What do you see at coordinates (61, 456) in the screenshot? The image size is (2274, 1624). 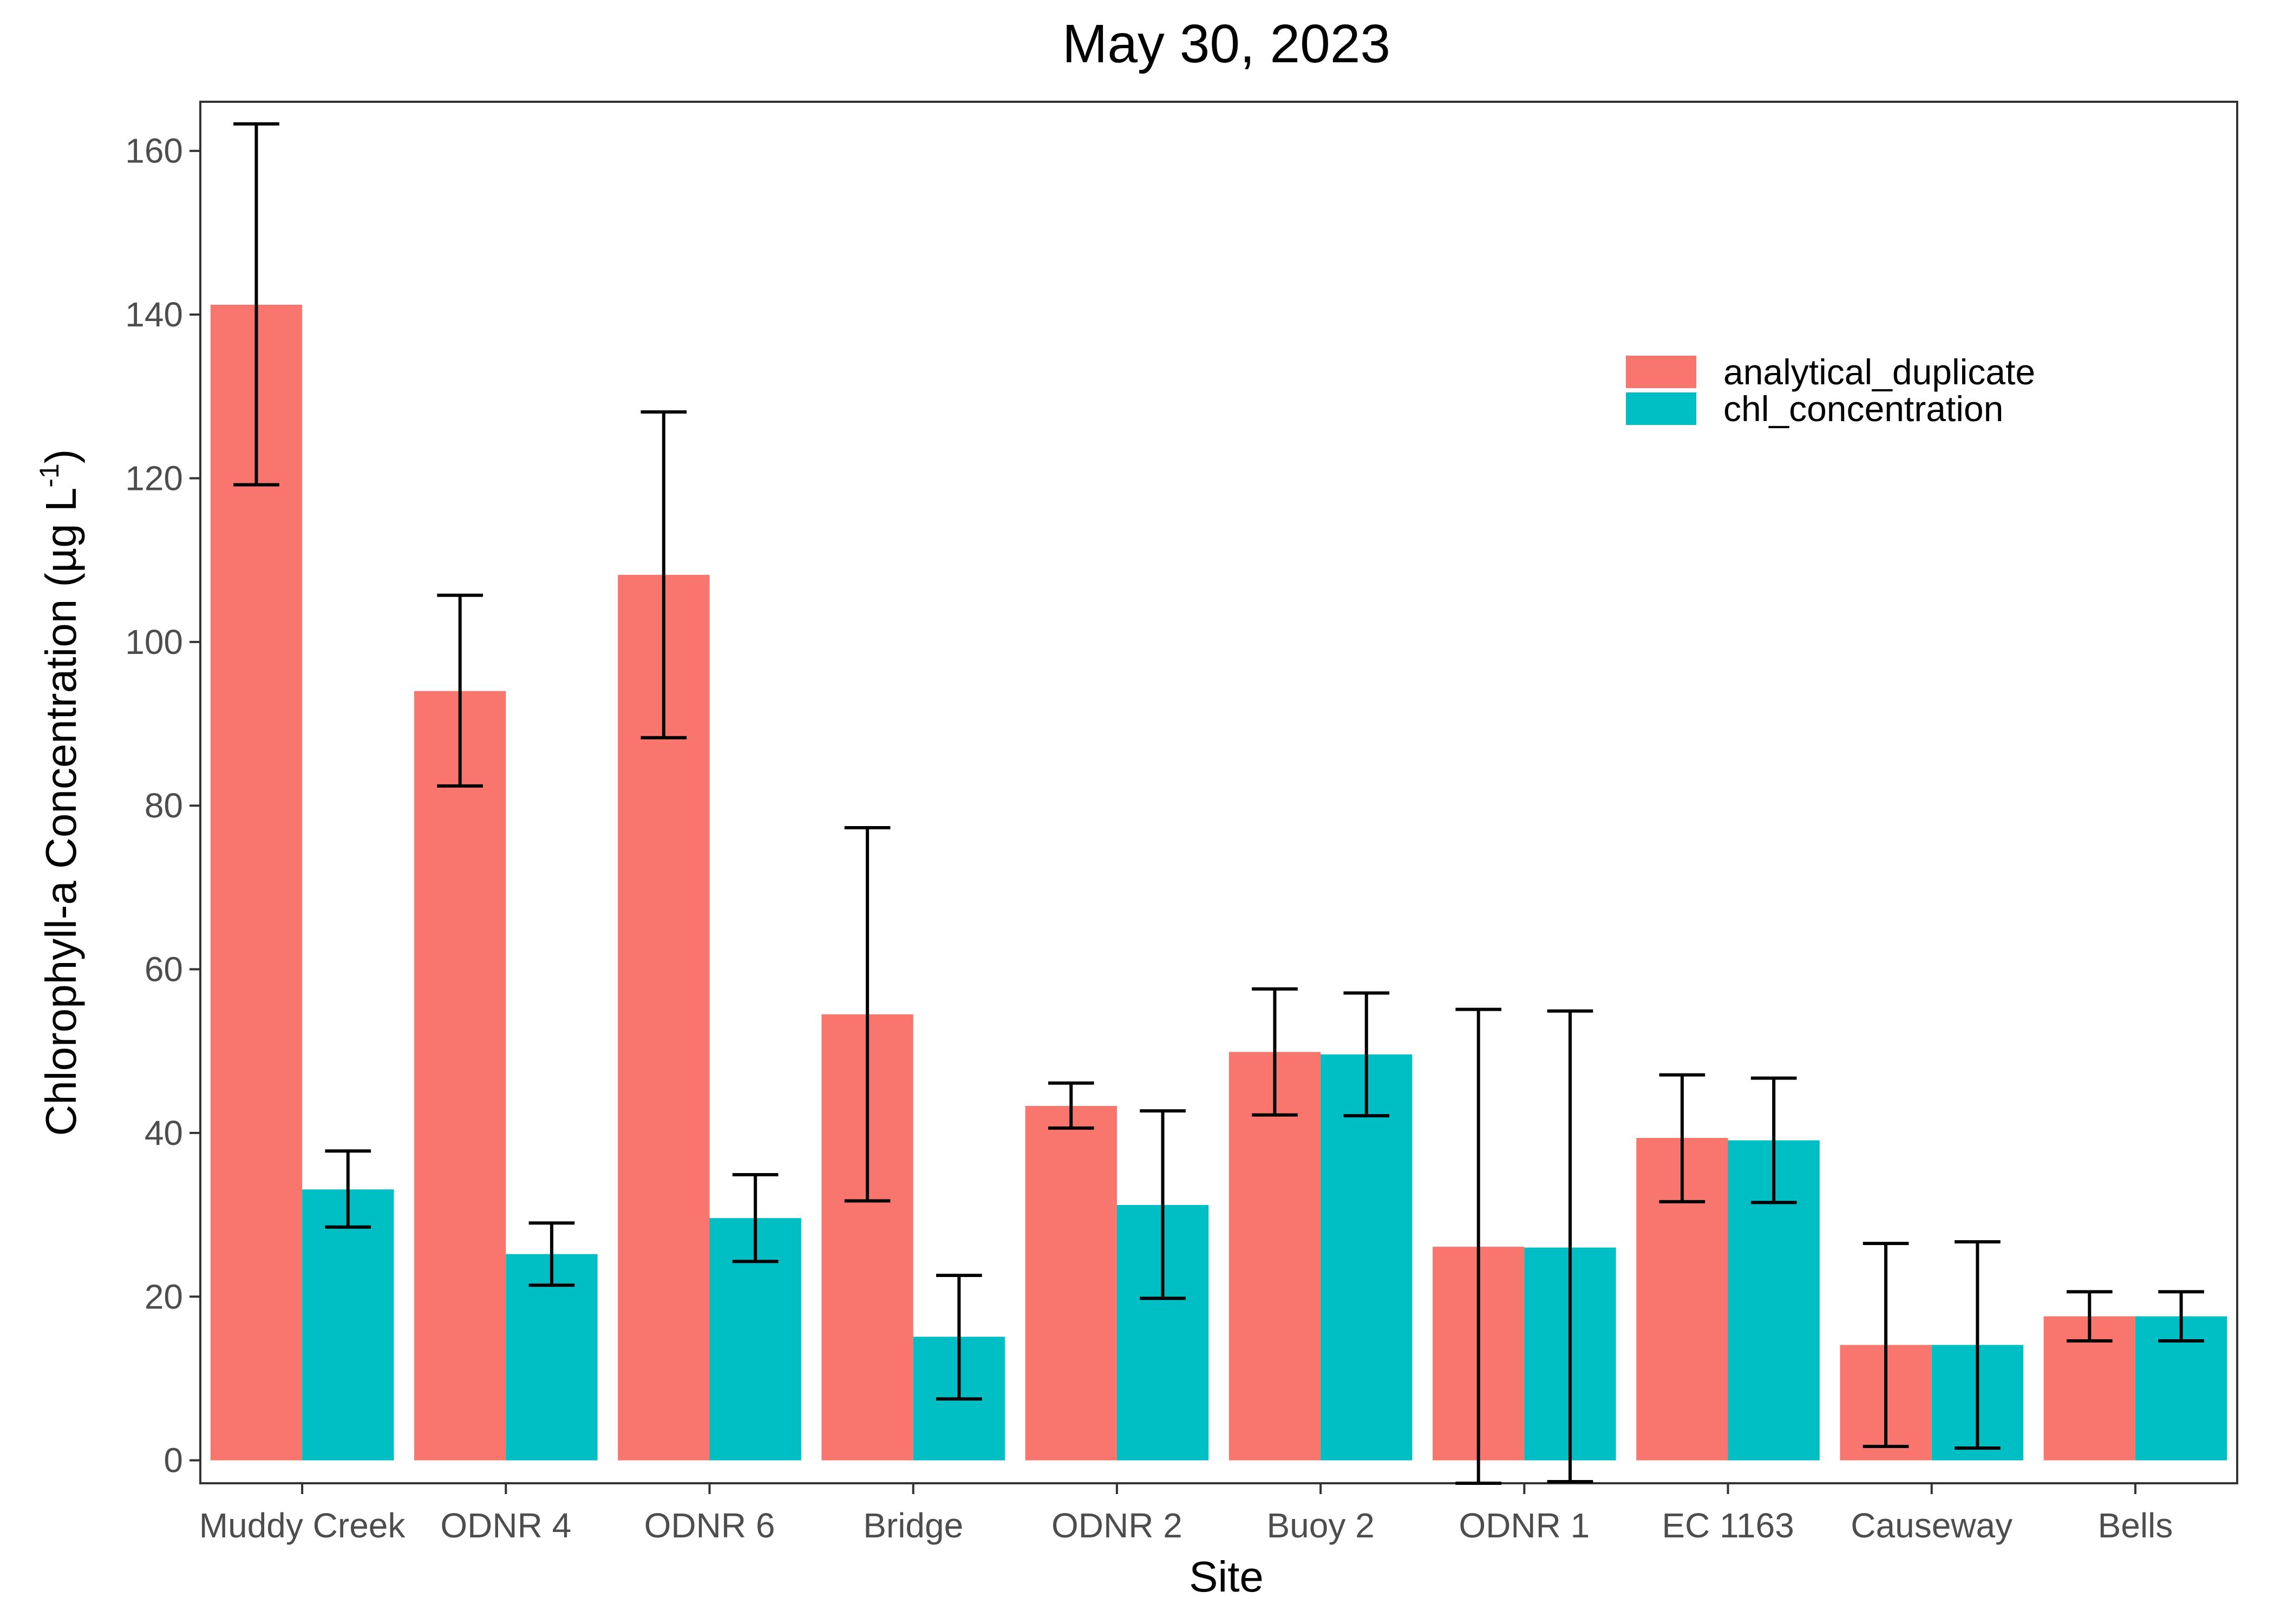 I see `y-axis-title-close: )` at bounding box center [61, 456].